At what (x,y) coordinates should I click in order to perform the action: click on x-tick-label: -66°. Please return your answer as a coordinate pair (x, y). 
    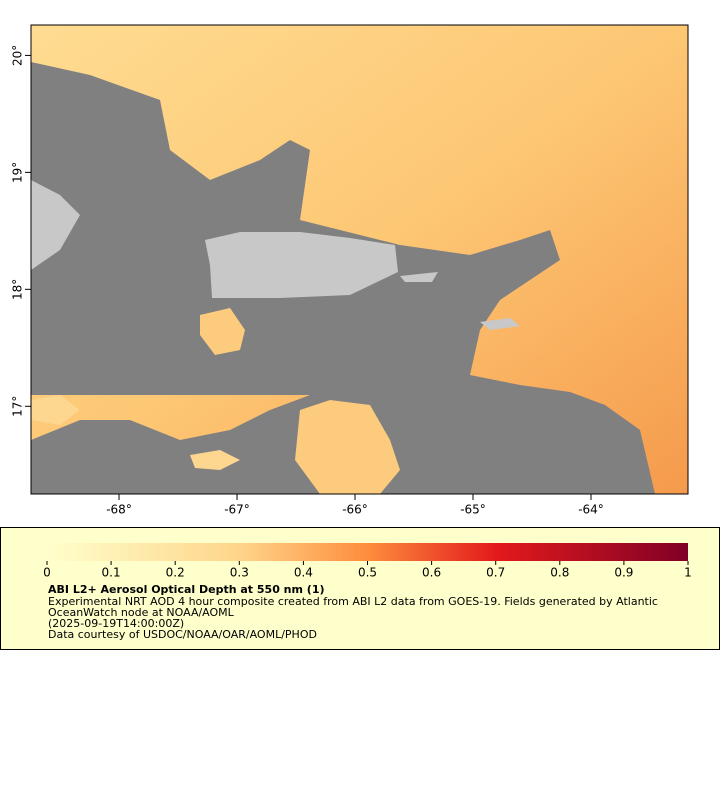
    Looking at the image, I should click on (355, 510).